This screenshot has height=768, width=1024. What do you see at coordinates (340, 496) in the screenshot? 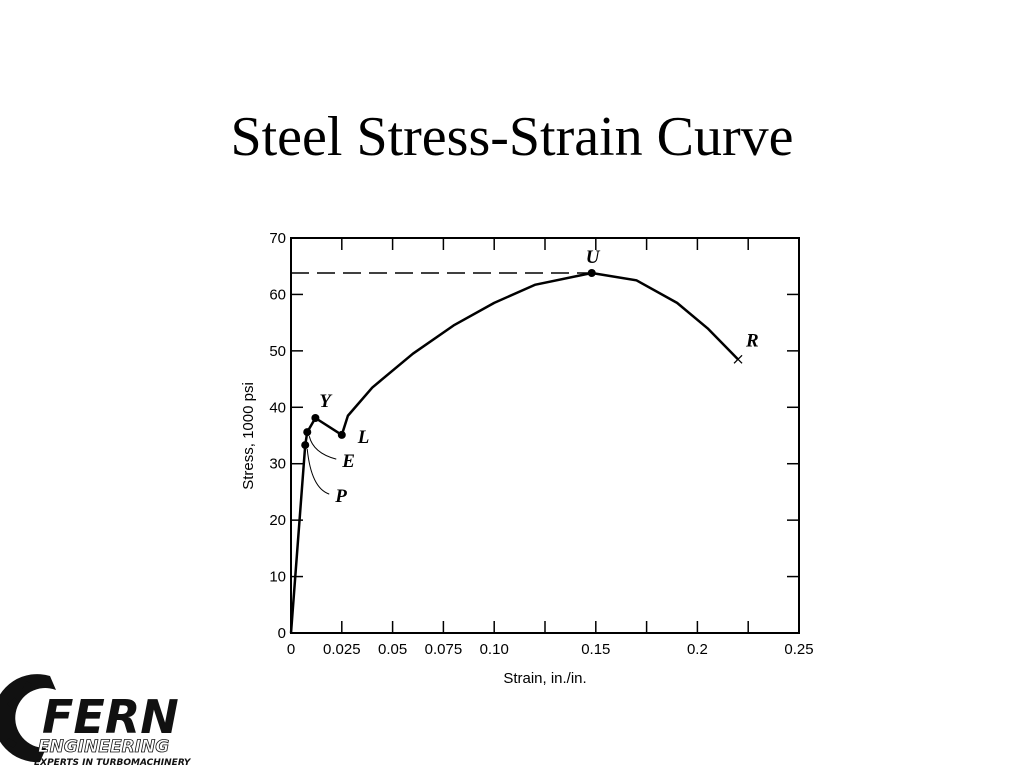
I see `annotation-label: P` at bounding box center [340, 496].